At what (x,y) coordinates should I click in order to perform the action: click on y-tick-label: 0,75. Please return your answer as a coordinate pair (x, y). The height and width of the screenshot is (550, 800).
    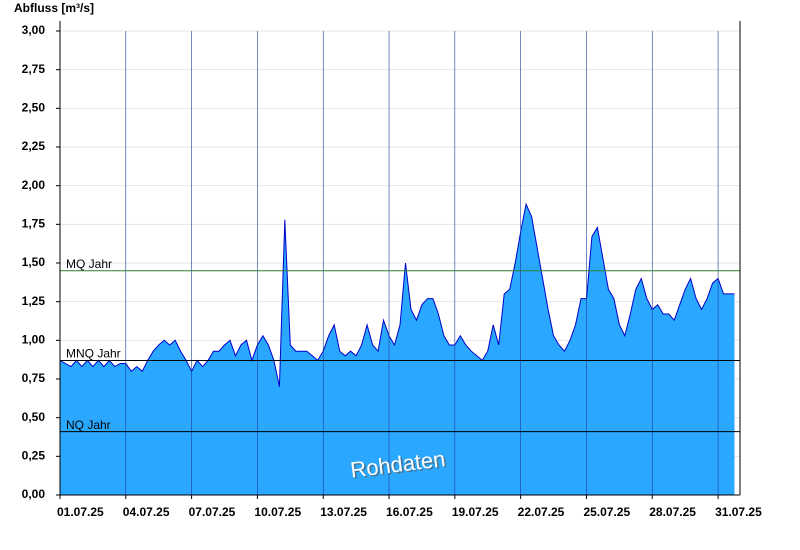
    Looking at the image, I should click on (34, 378).